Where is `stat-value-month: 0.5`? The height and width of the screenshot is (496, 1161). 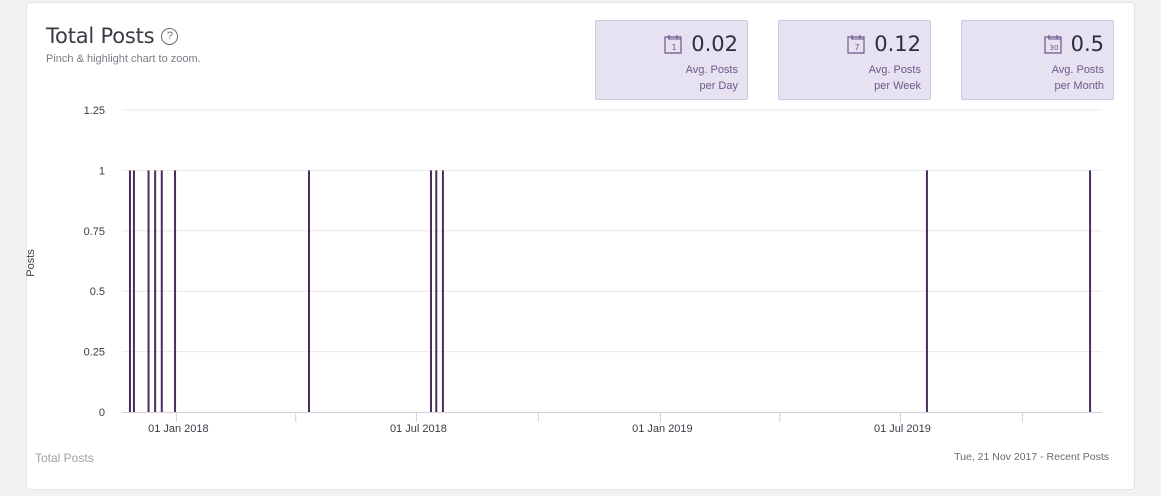
stat-value-month: 0.5 is located at coordinates (1087, 44).